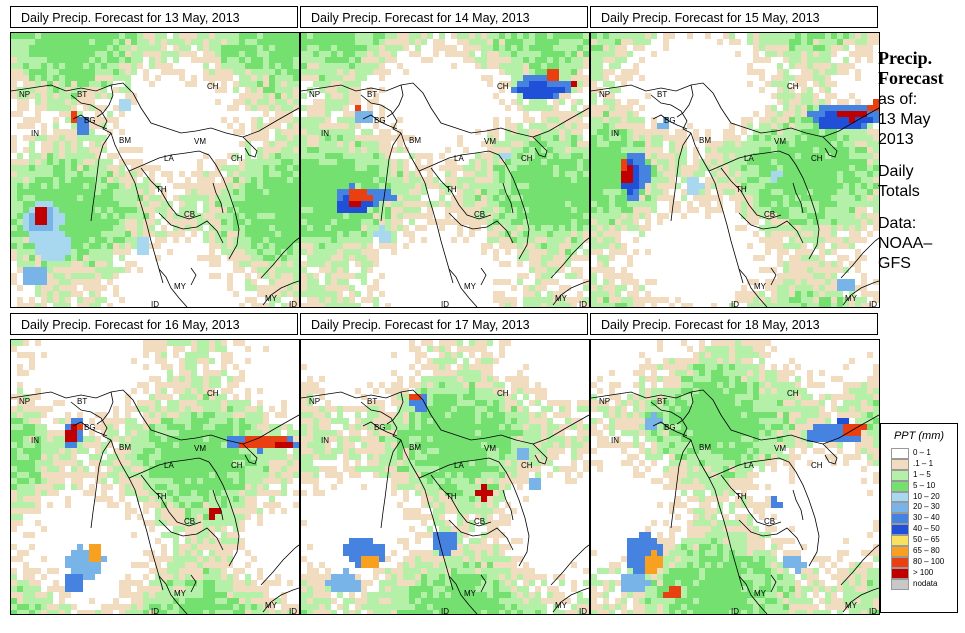  What do you see at coordinates (926, 551) in the screenshot?
I see `legend-label: 65 – 80` at bounding box center [926, 551].